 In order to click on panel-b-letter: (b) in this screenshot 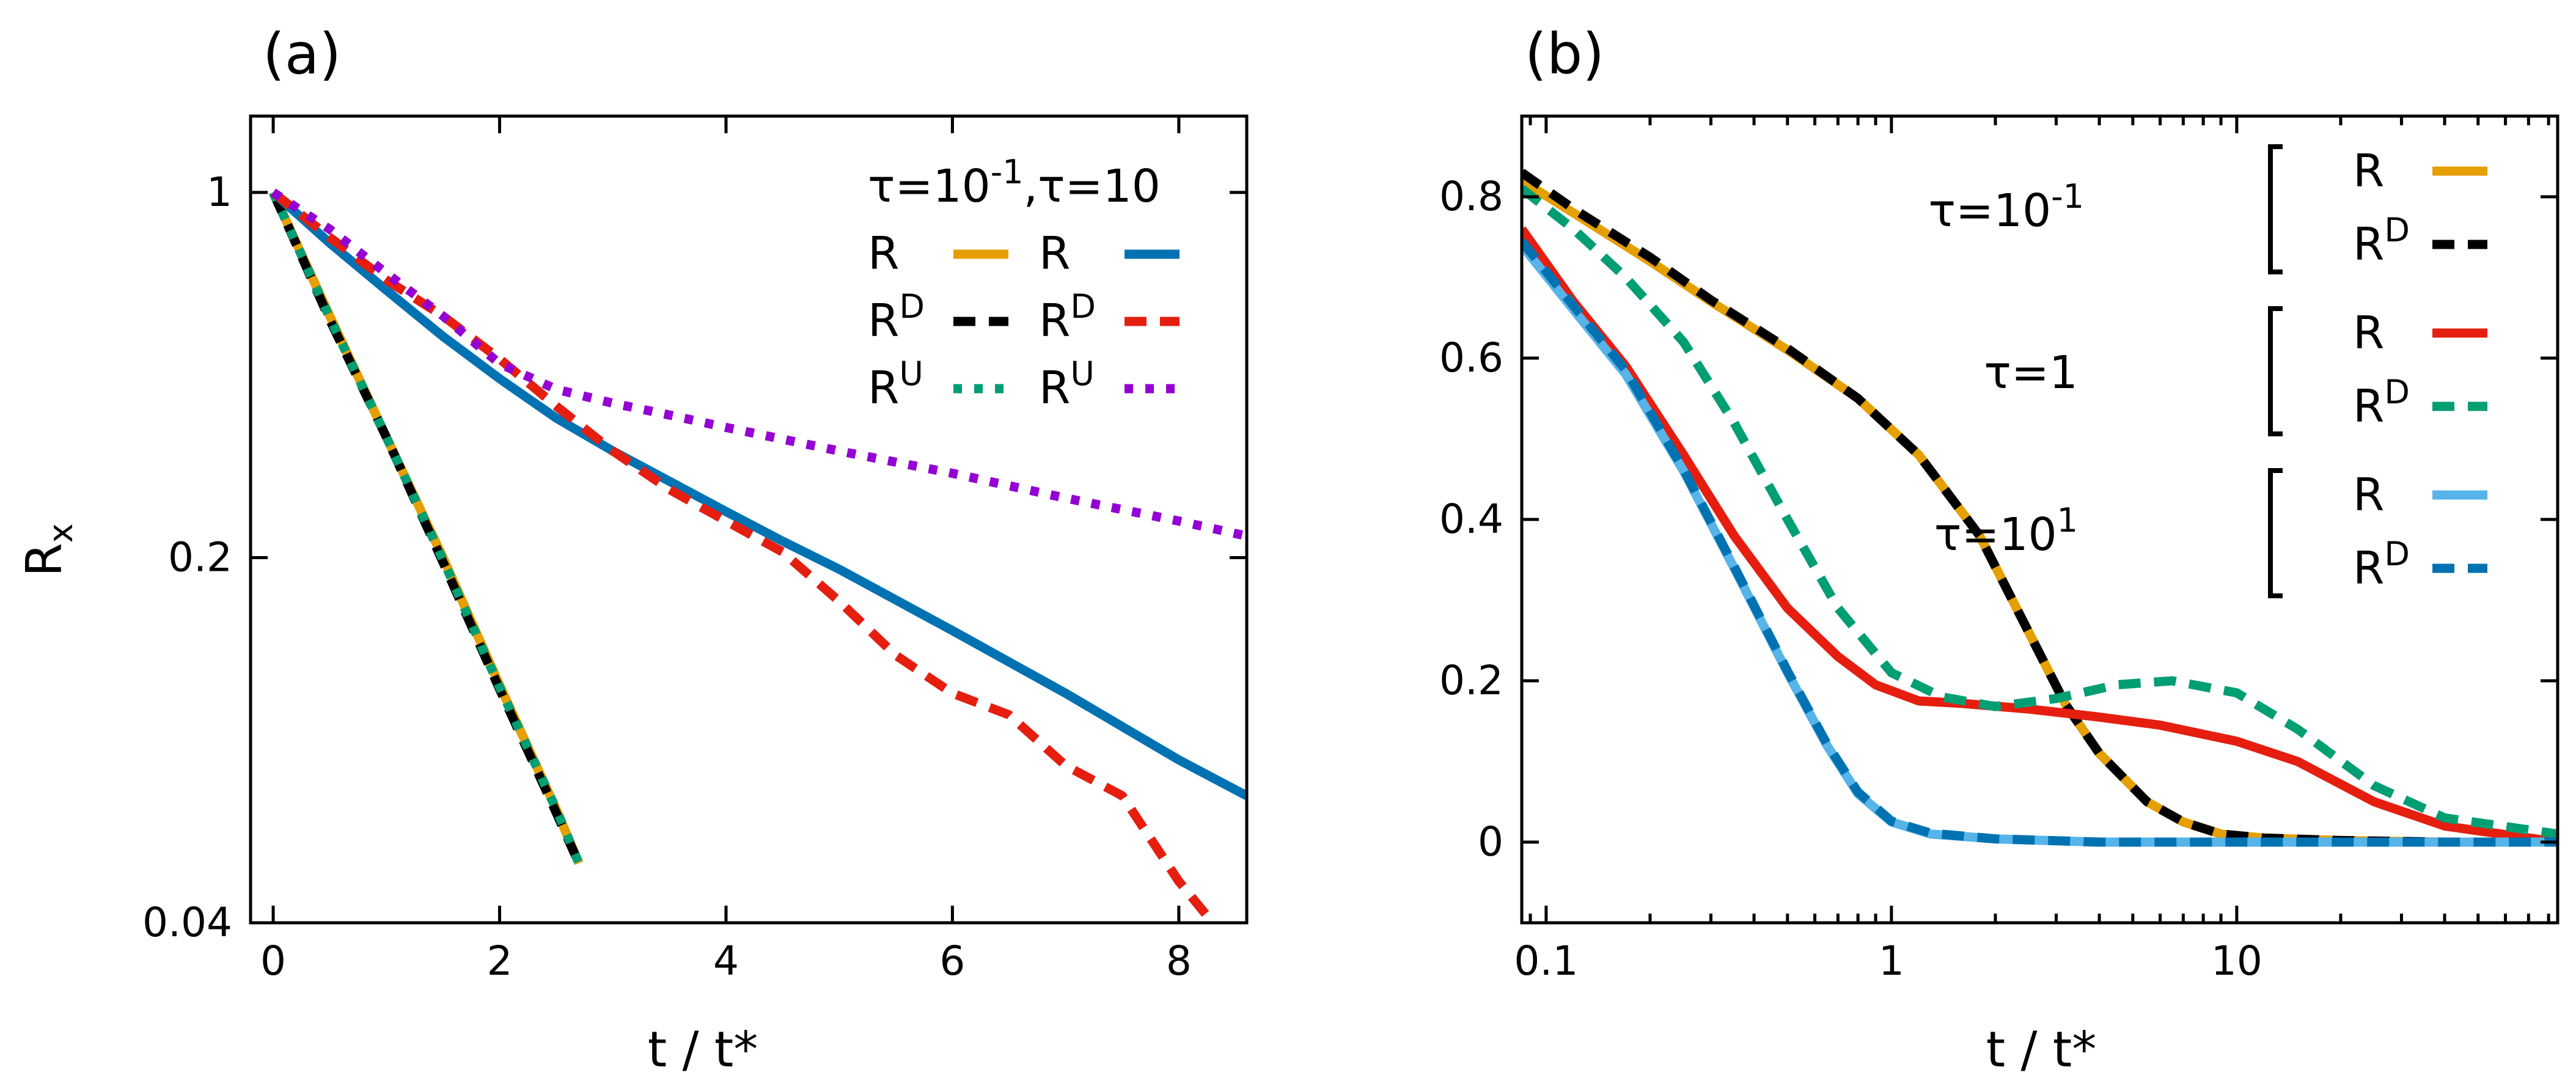, I will do `click(1564, 54)`.